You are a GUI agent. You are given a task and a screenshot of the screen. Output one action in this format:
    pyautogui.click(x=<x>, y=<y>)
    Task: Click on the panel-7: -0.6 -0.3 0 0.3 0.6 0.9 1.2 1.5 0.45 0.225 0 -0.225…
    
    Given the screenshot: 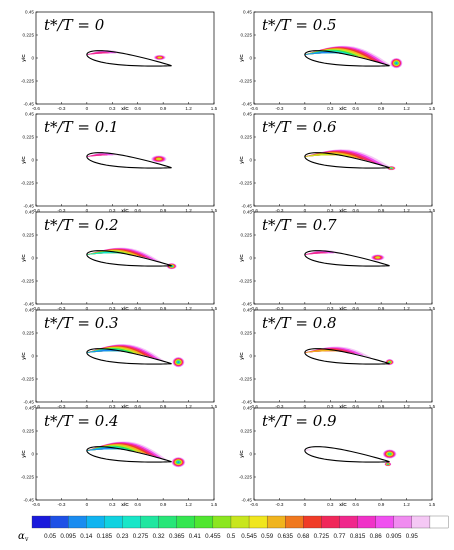 What is the action you would take?
    pyautogui.click(x=337, y=359)
    